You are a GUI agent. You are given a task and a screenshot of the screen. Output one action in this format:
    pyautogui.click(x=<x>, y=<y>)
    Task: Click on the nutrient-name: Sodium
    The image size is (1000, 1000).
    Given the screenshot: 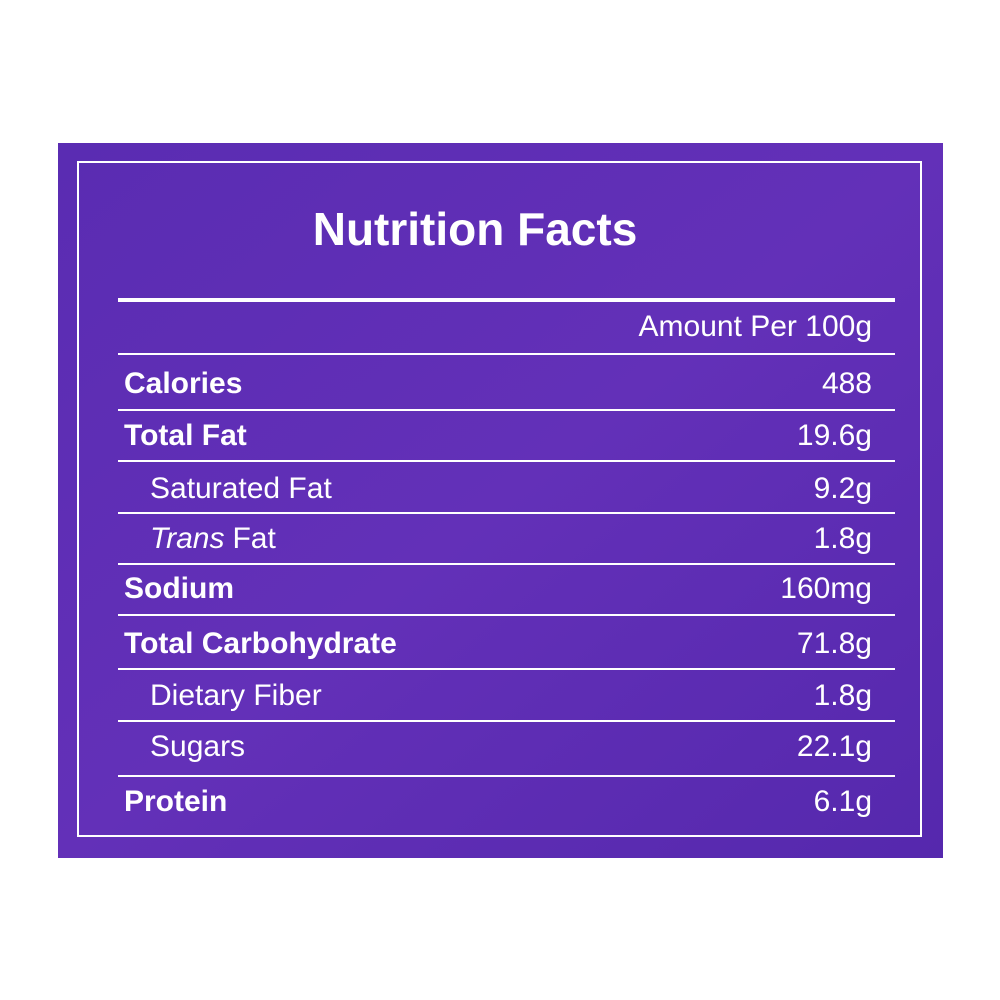 What is the action you would take?
    pyautogui.click(x=179, y=588)
    